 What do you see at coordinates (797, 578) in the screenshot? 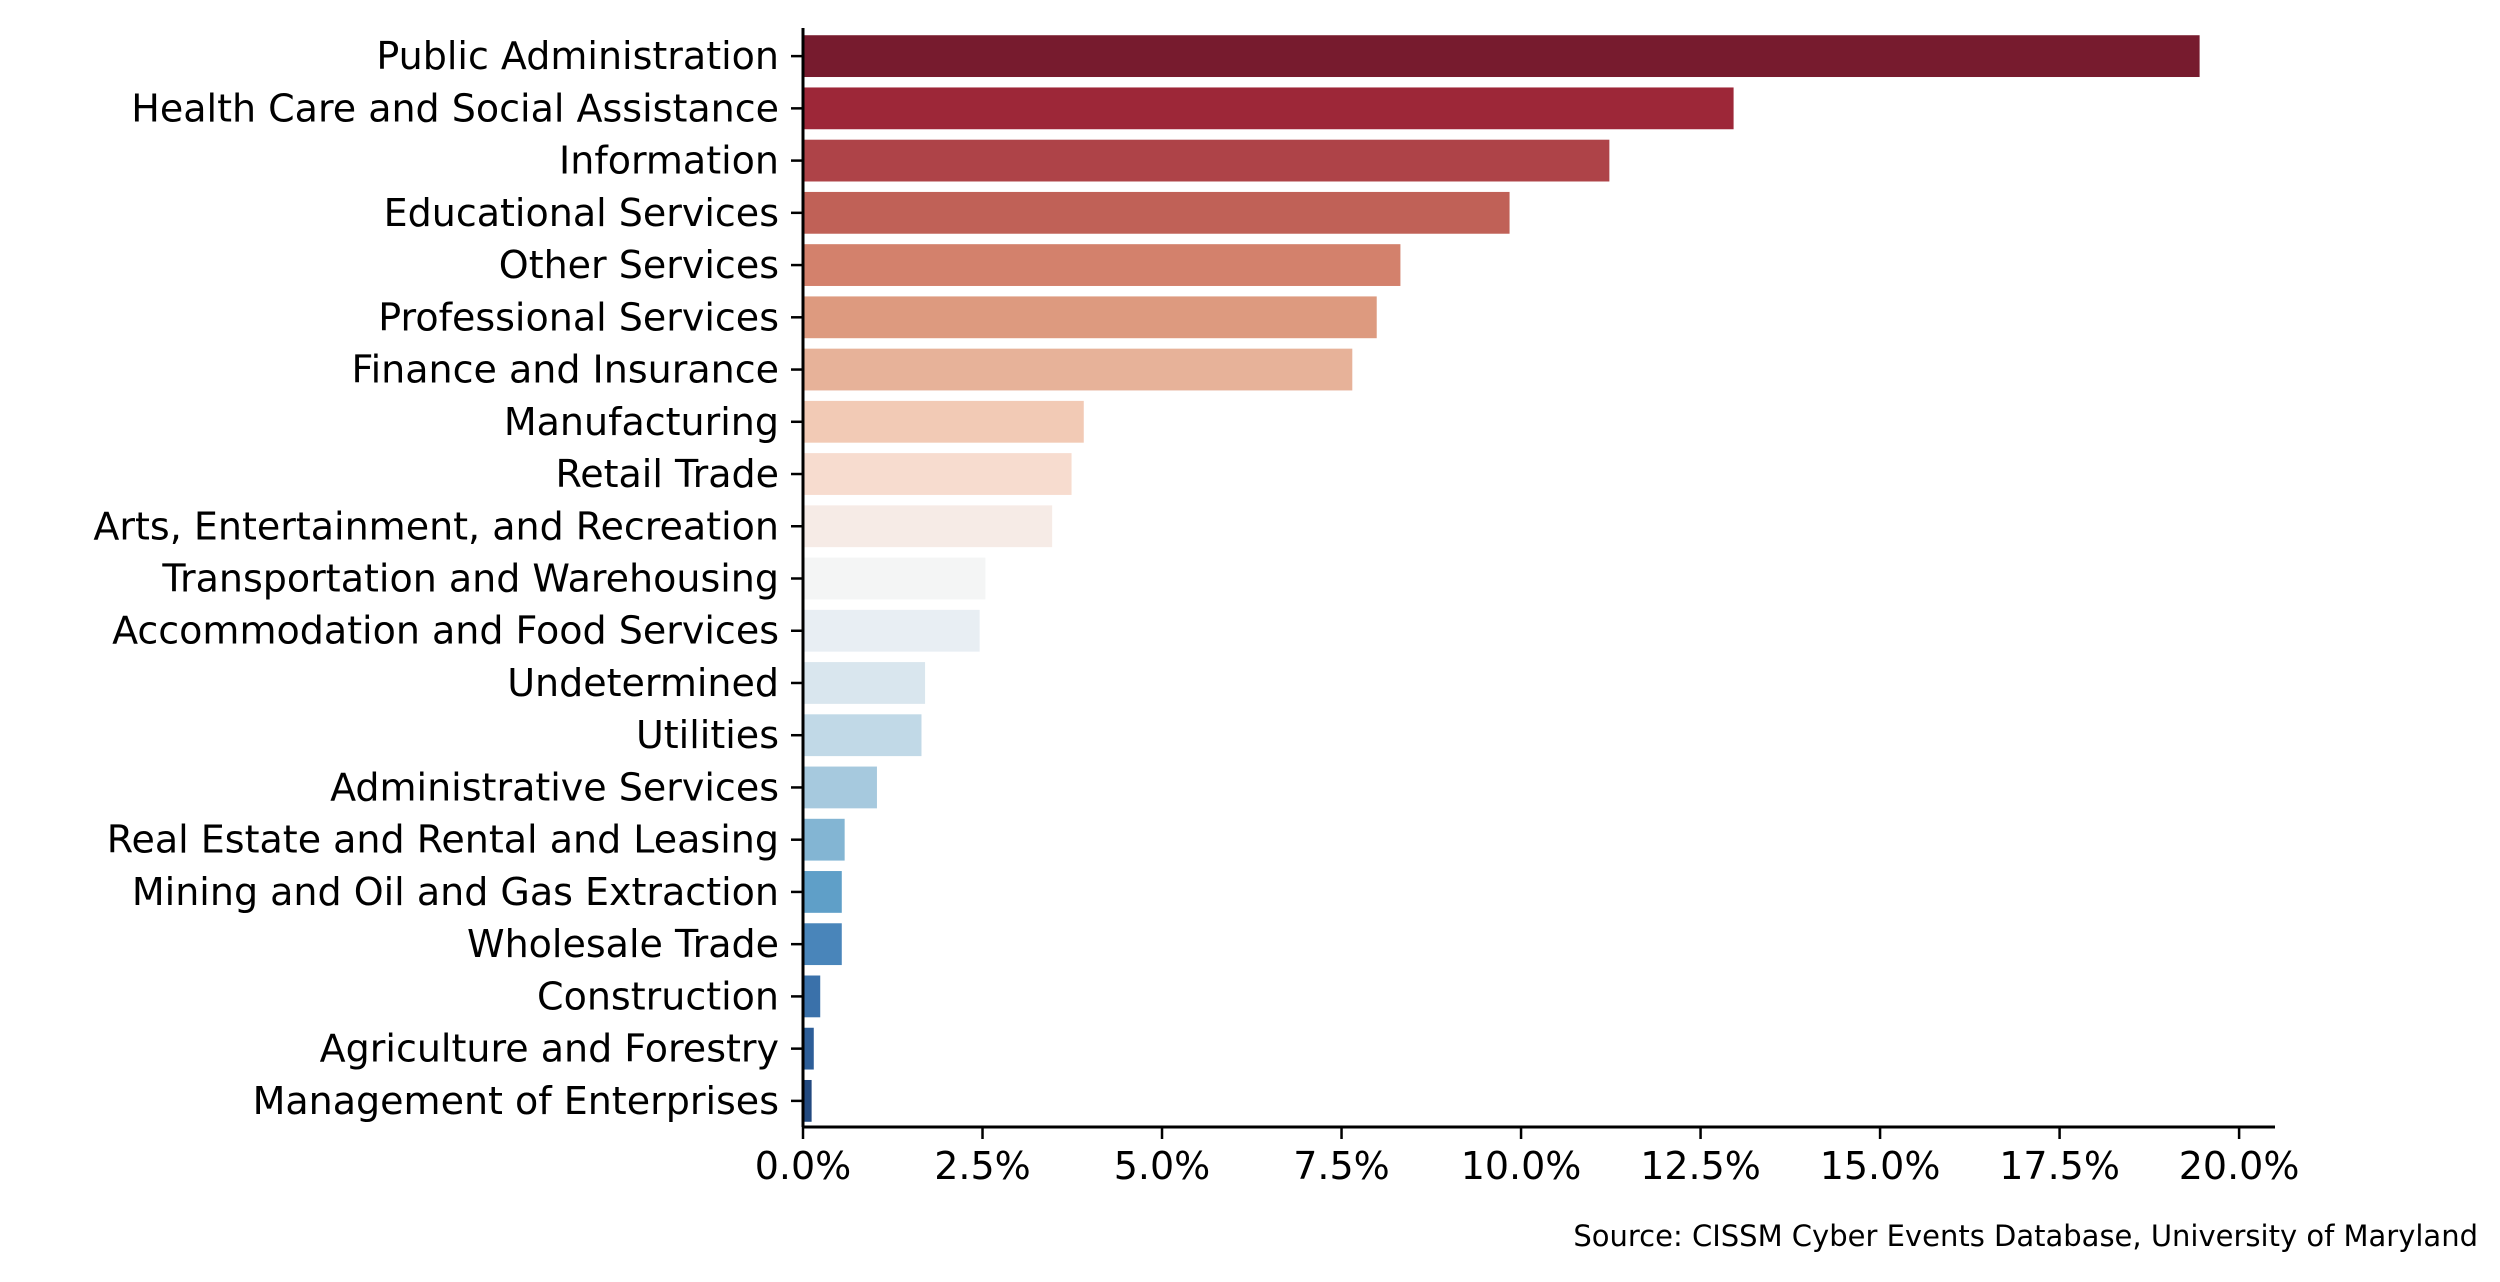
I see `y-ticks` at bounding box center [797, 578].